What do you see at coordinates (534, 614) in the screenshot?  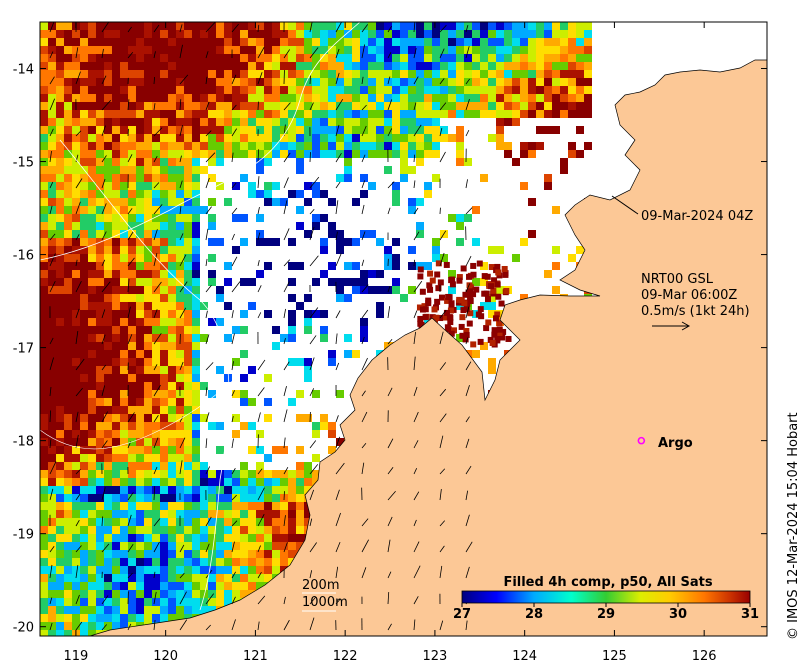 I see `colorbar-tick-label: 28` at bounding box center [534, 614].